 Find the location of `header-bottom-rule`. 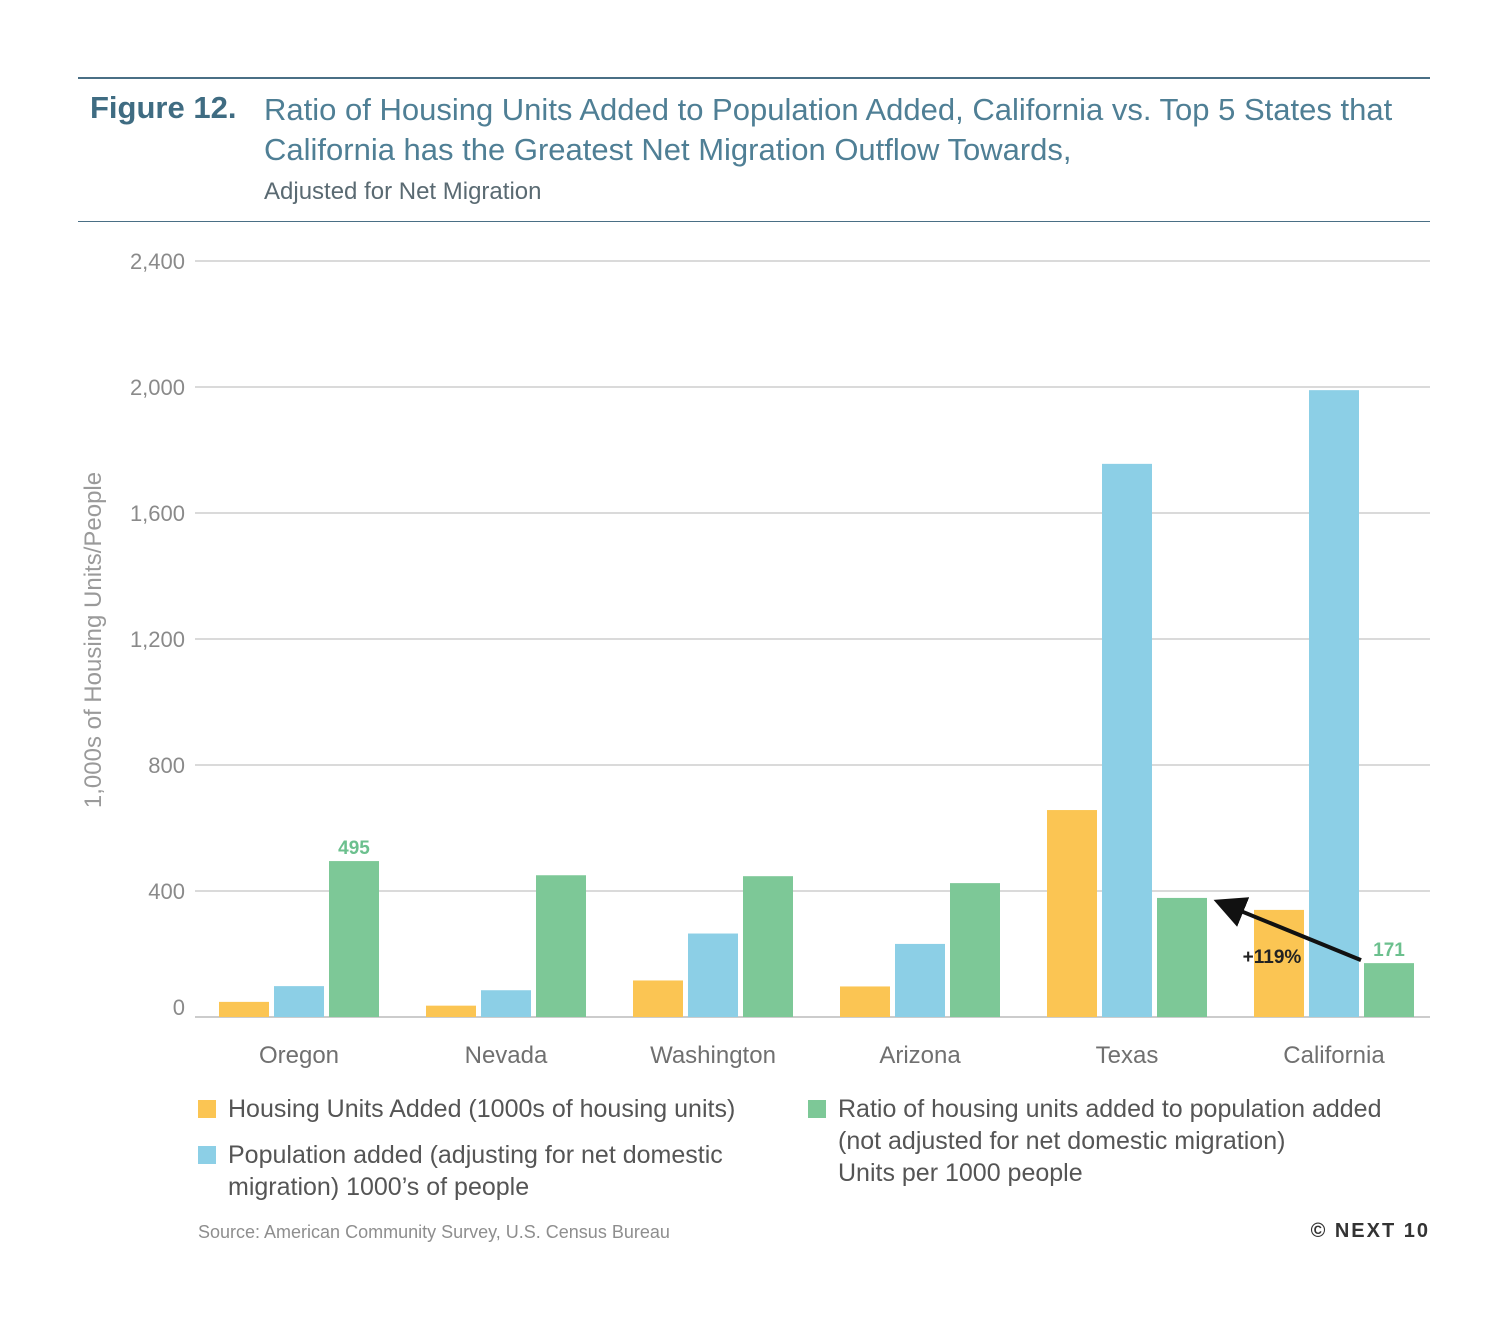

header-bottom-rule is located at coordinates (754, 221).